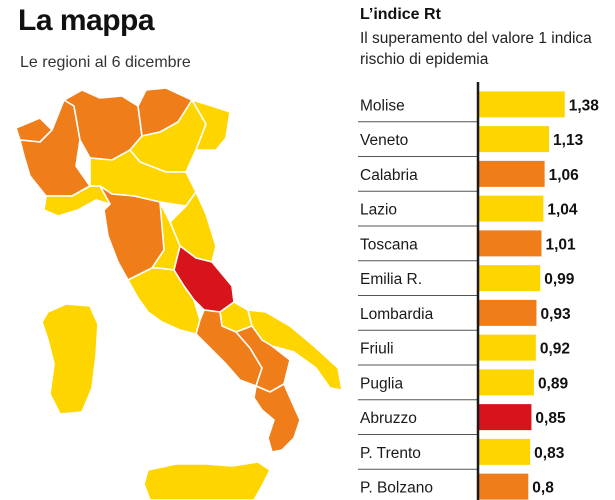  What do you see at coordinates (560, 244) in the screenshot?
I see `value-label: 1,01` at bounding box center [560, 244].